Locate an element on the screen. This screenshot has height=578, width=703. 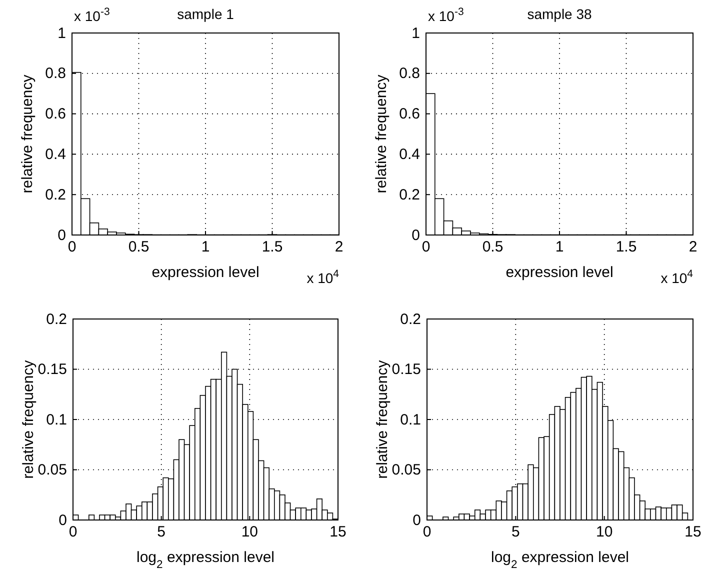
chart-title: sample 38 is located at coordinates (559, 14).